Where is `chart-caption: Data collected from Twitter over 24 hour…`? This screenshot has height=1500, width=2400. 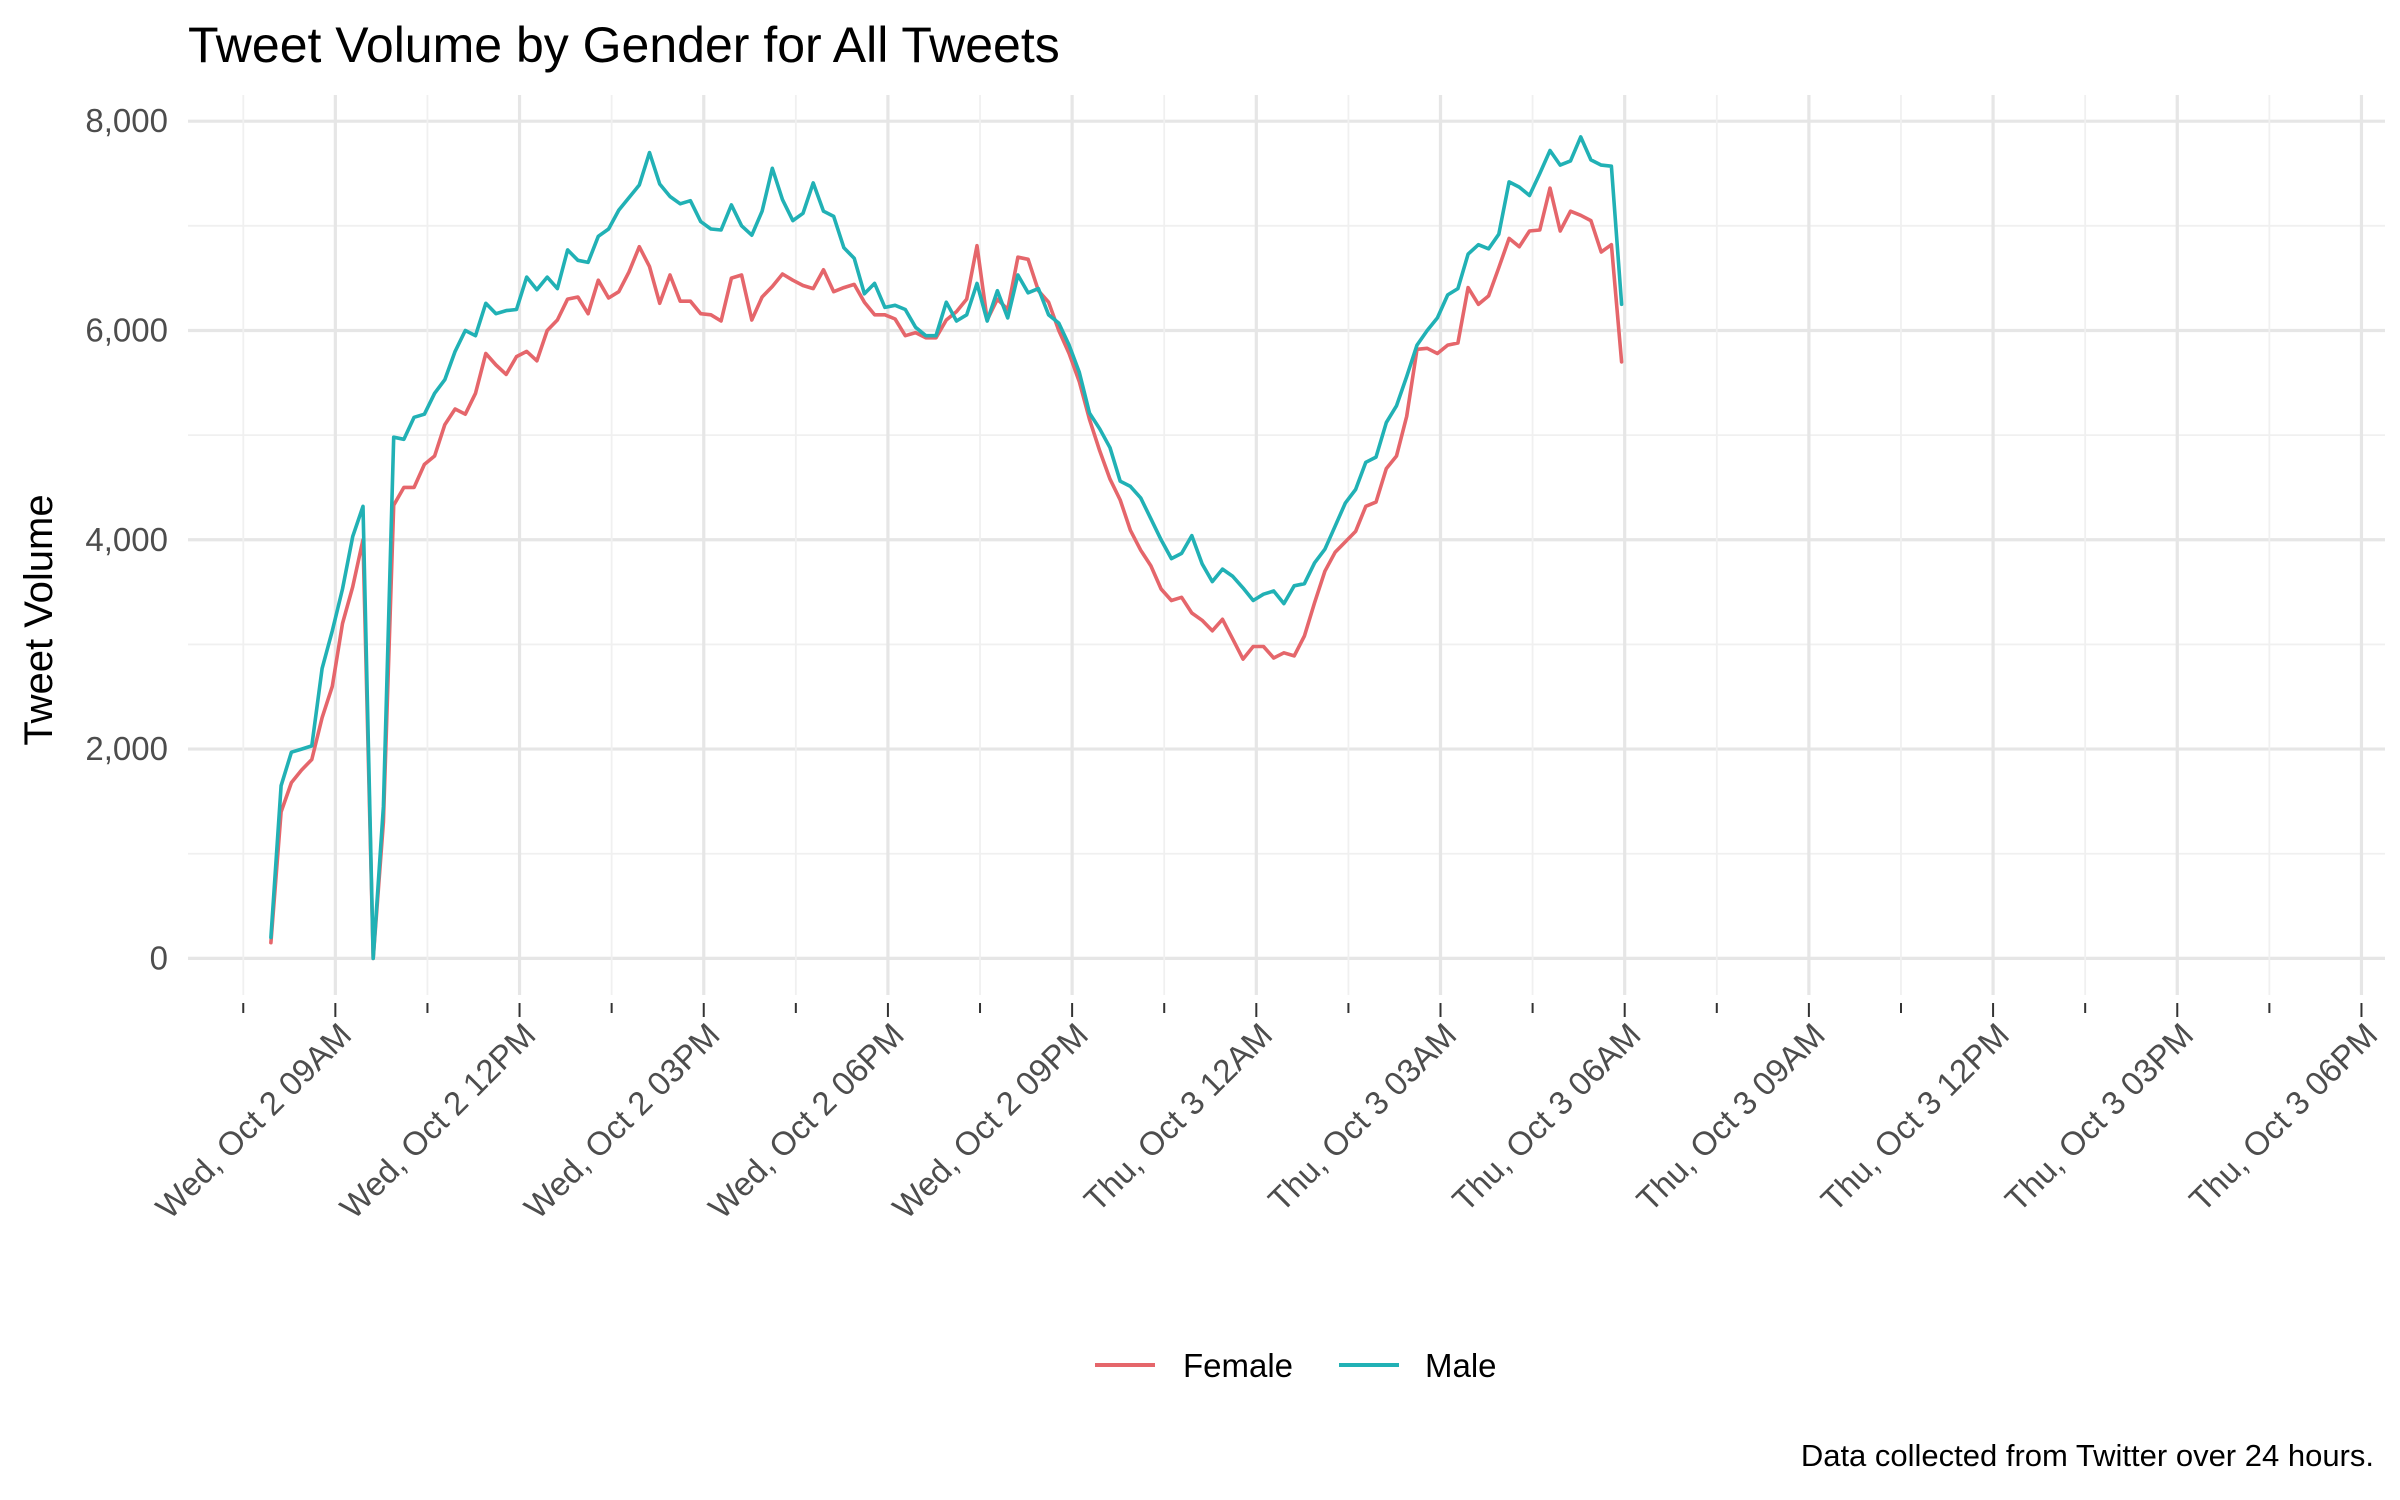
chart-caption: Data collected from Twitter over 24 hour… is located at coordinates (2087, 1455).